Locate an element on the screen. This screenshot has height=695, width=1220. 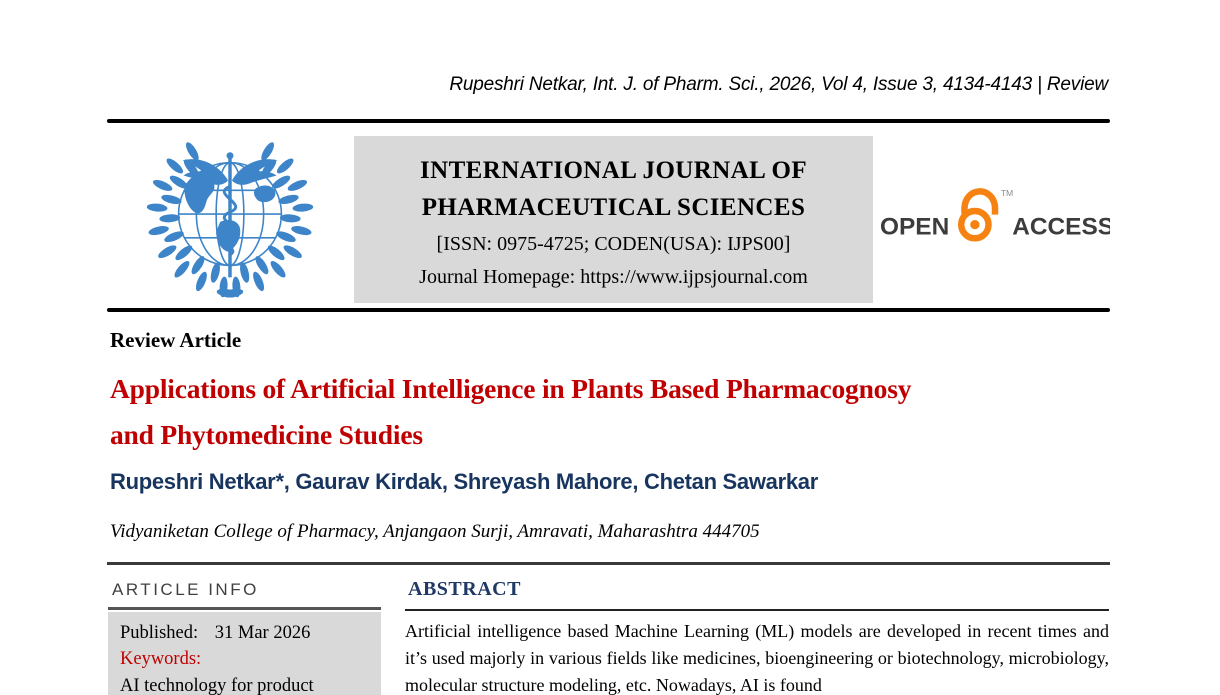
caduceus-icon is located at coordinates (230, 215).